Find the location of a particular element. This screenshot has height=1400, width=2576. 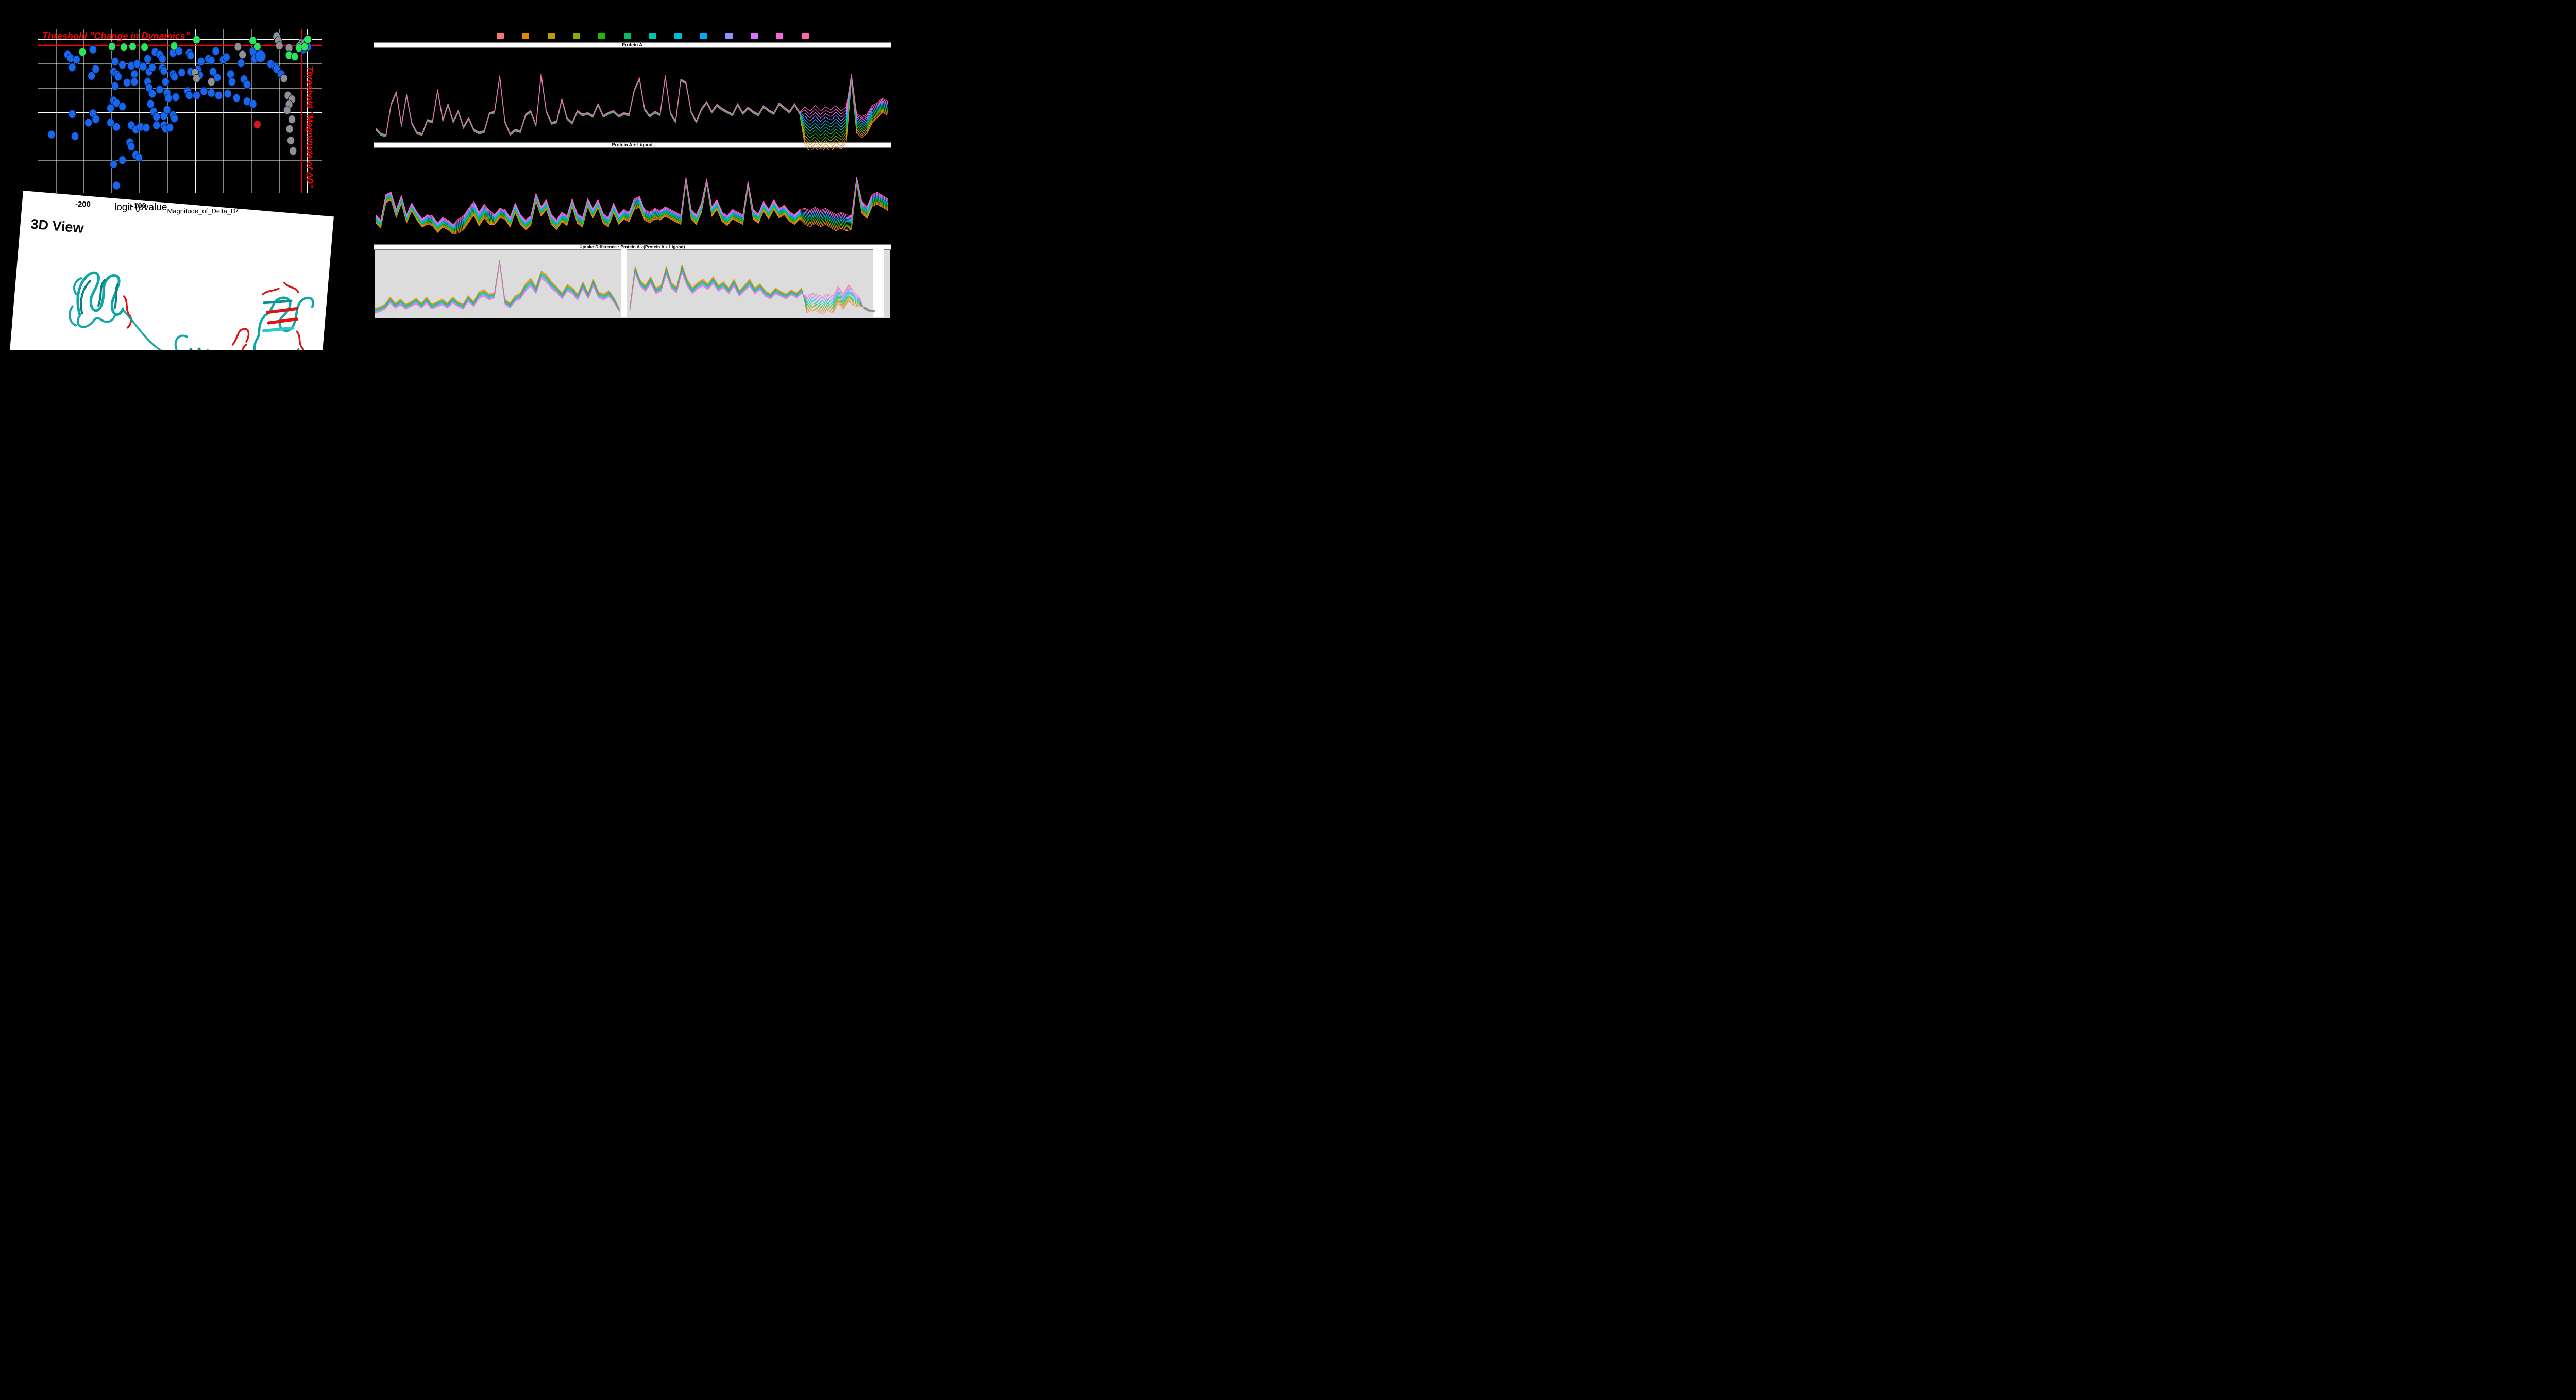

x-tick-minus-100: -100 is located at coordinates (139, 205).